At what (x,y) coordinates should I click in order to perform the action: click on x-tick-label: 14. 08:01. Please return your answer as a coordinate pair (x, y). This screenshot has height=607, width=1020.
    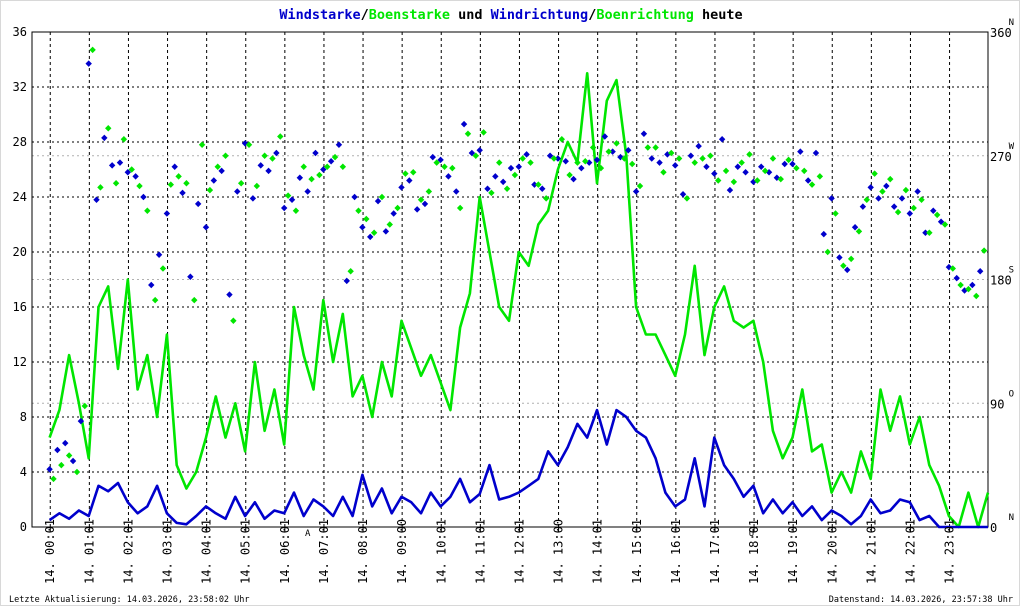
    Looking at the image, I should click on (363, 551).